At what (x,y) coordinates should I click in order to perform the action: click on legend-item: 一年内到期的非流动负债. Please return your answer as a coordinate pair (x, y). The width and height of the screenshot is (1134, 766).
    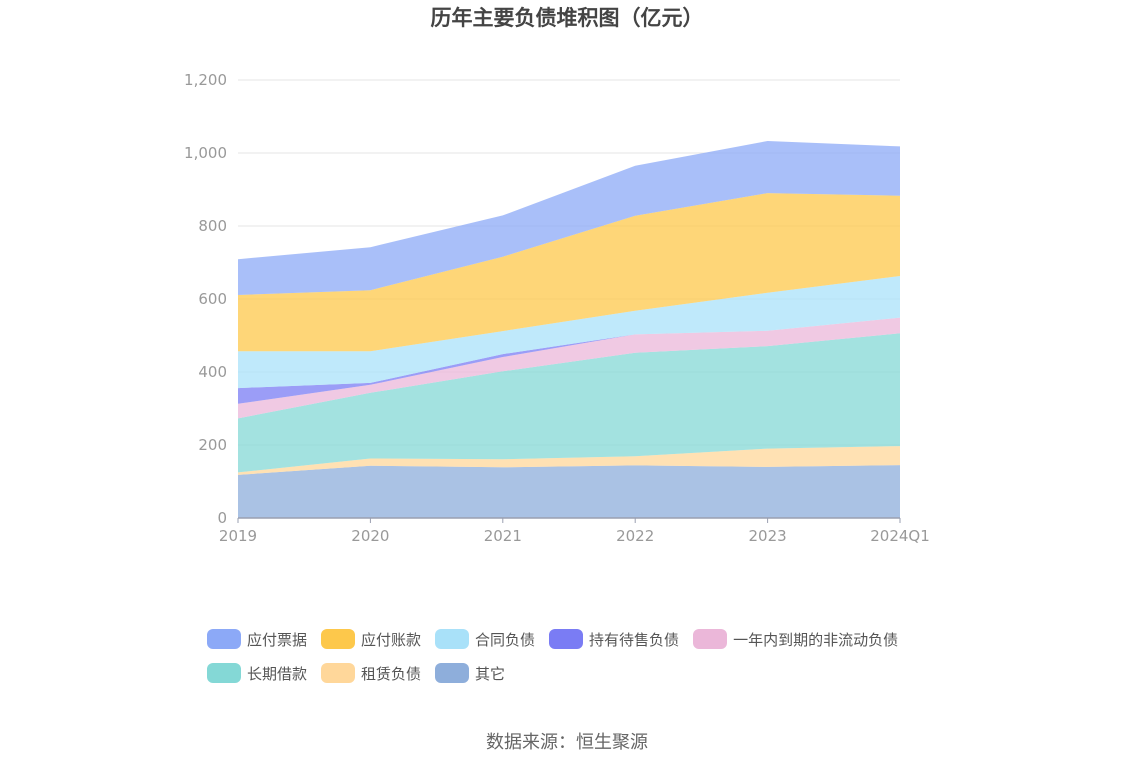
    Looking at the image, I should click on (795, 639).